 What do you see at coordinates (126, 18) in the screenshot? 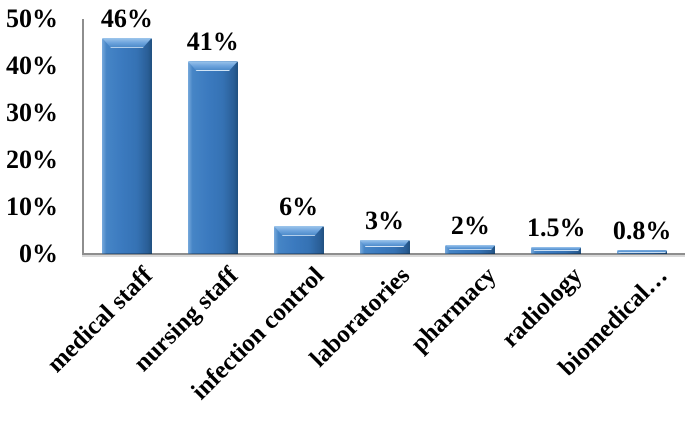
I see `bar-value-label: 46%` at bounding box center [126, 18].